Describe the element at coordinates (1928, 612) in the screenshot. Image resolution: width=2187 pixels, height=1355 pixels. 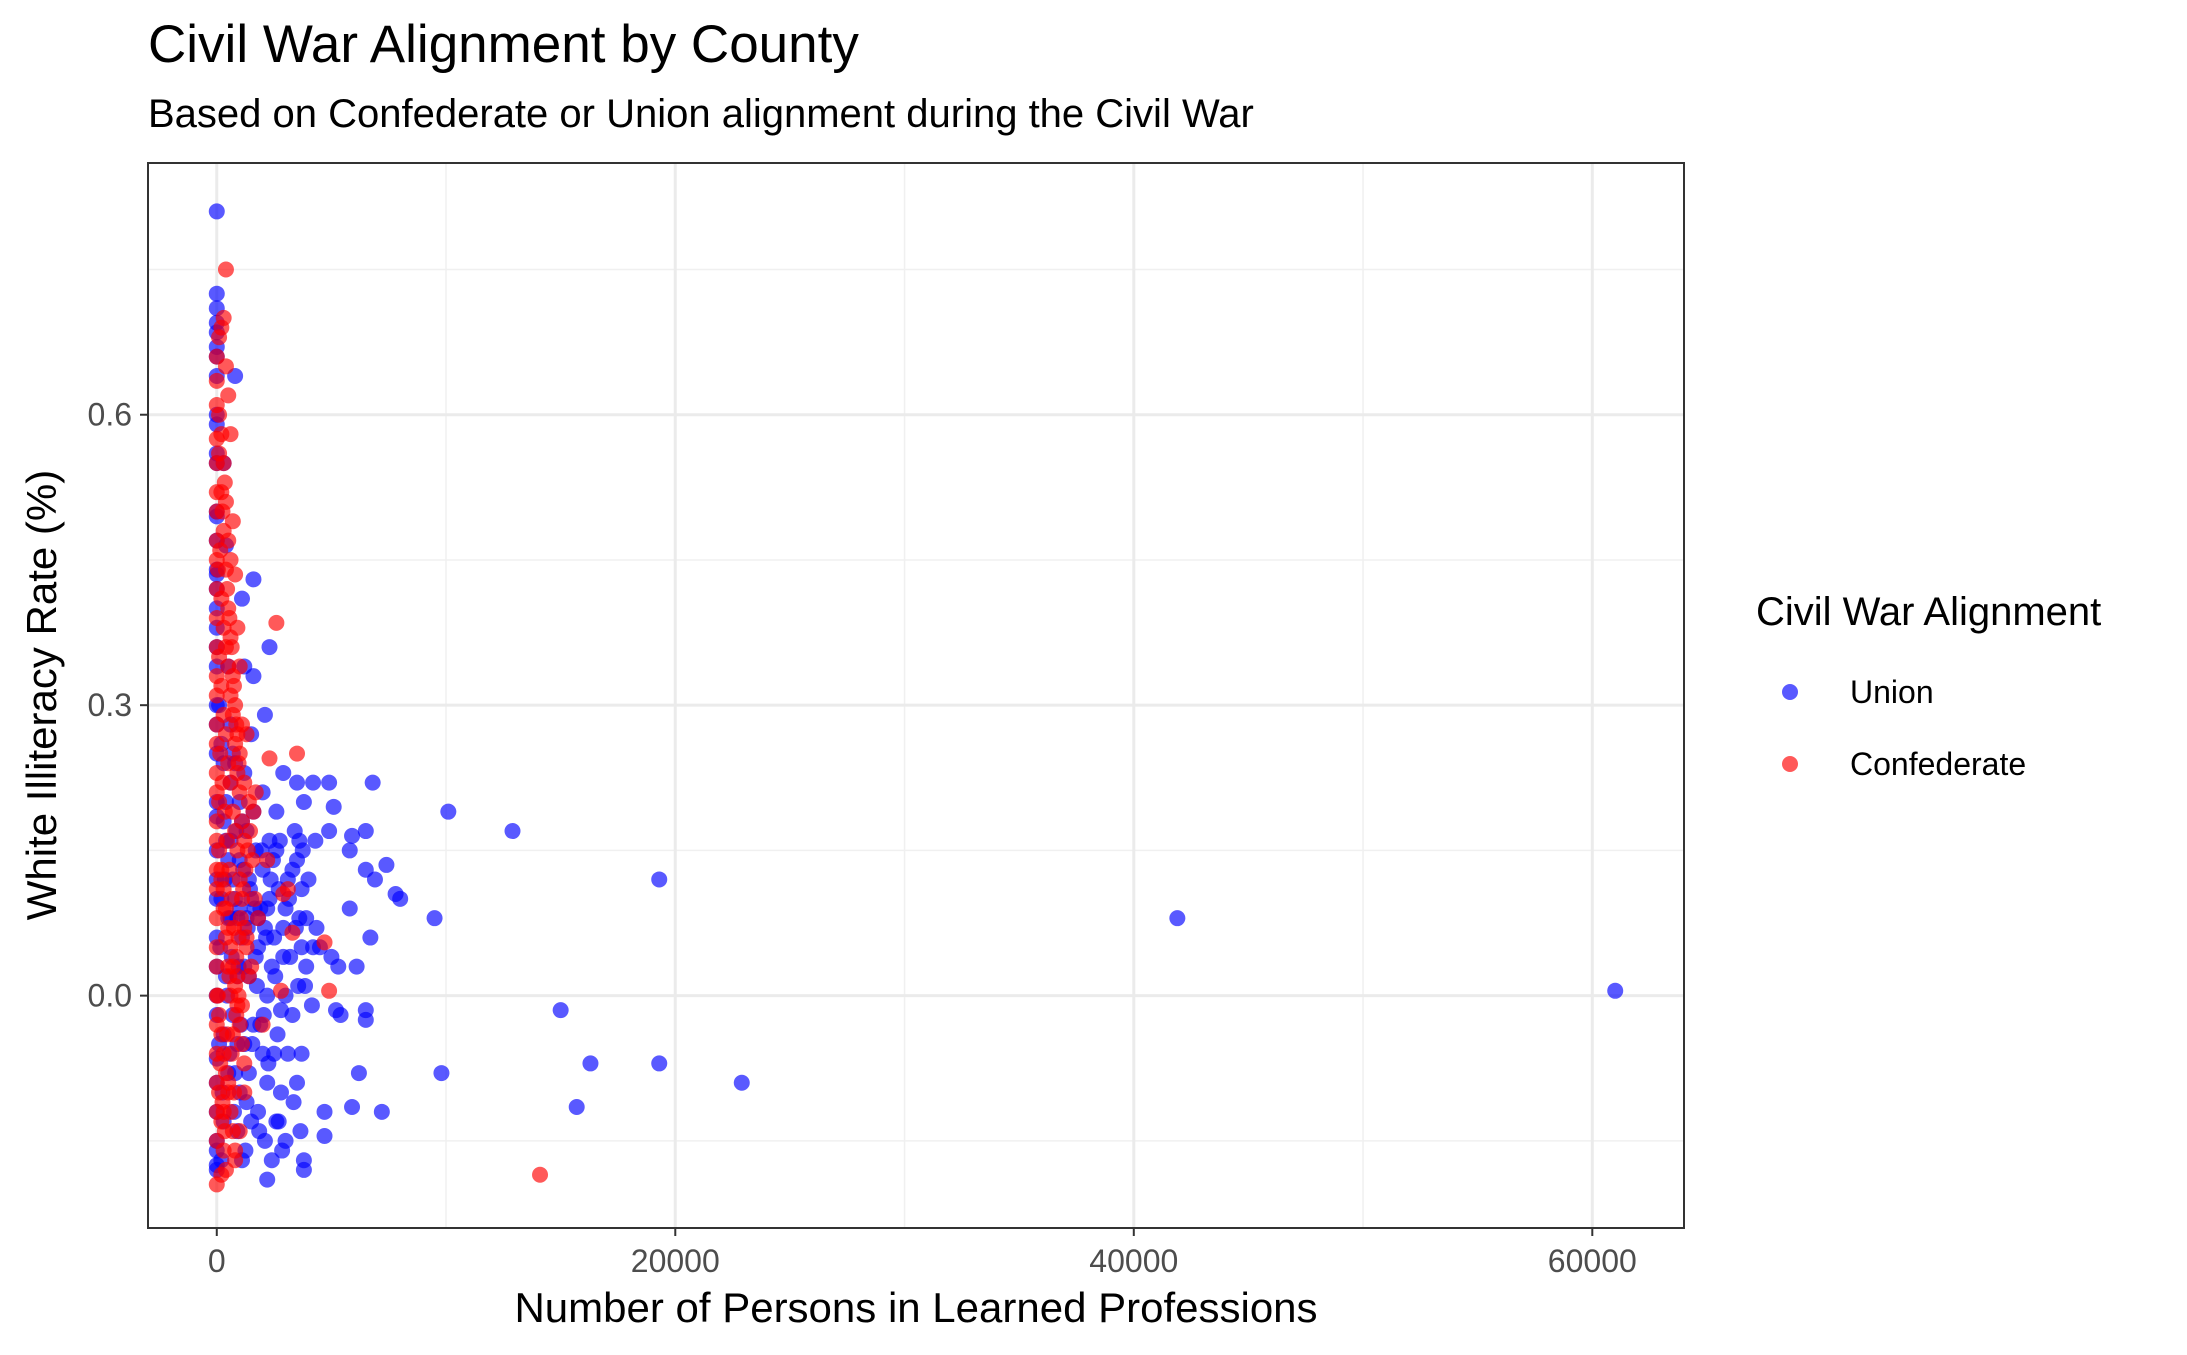
I see `legend-title: Civil War Alignment` at that location.